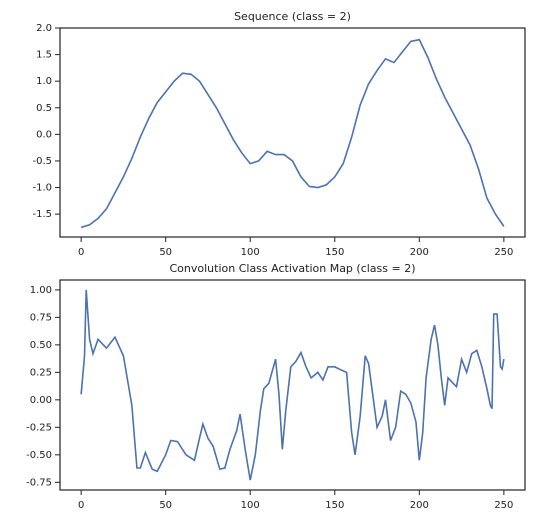 This screenshot has height=526, width=541. Describe the element at coordinates (41, 372) in the screenshot. I see `y-tick-label: 0.25` at that location.